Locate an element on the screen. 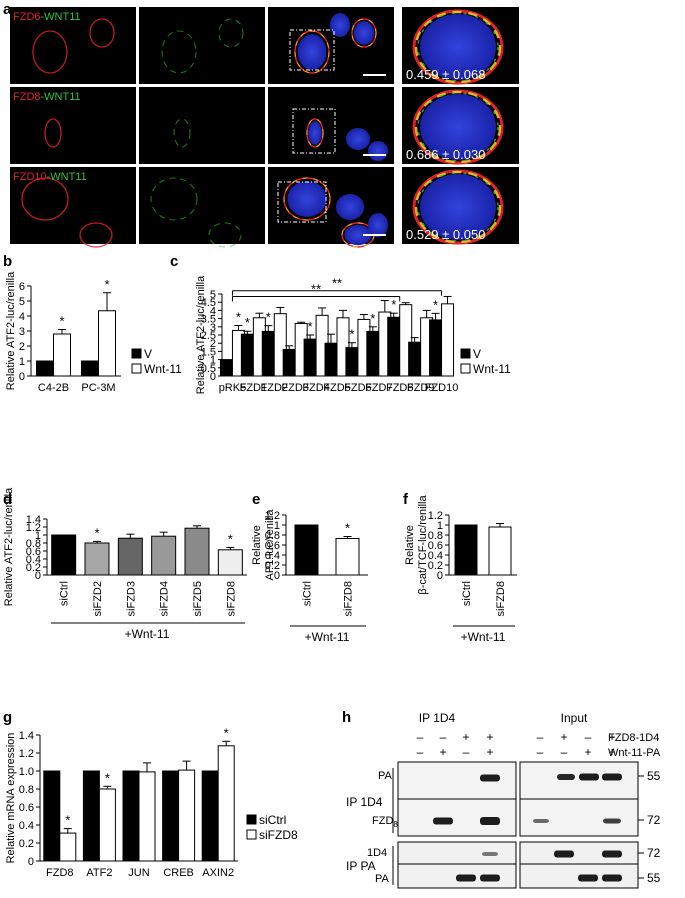 The height and width of the screenshot is (898, 685). category-label: PC-3M is located at coordinates (98, 388).